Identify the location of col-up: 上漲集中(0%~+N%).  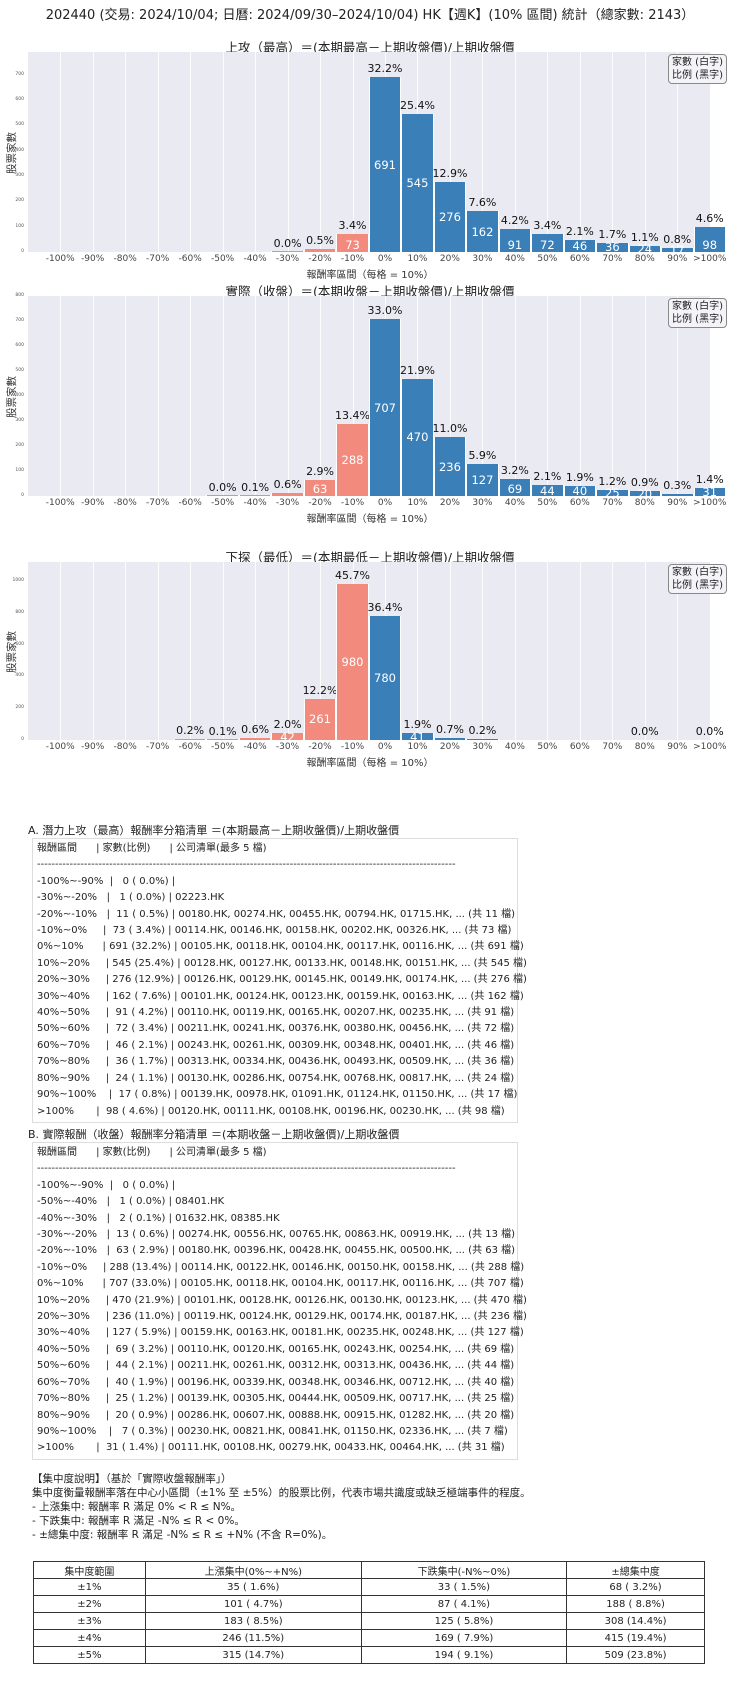
(253, 1570).